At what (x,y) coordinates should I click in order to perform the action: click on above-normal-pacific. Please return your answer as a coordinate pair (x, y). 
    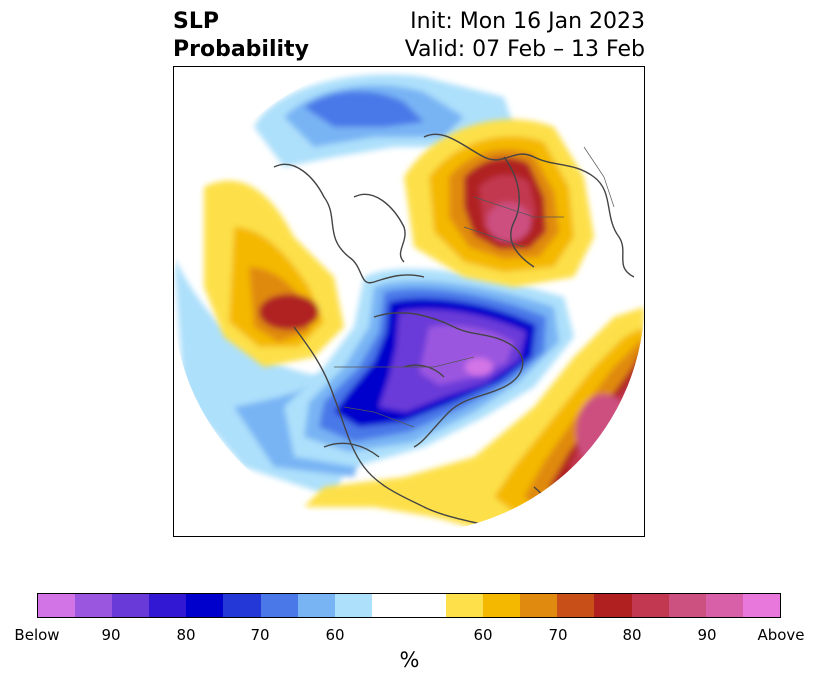
    Looking at the image, I should click on (274, 273).